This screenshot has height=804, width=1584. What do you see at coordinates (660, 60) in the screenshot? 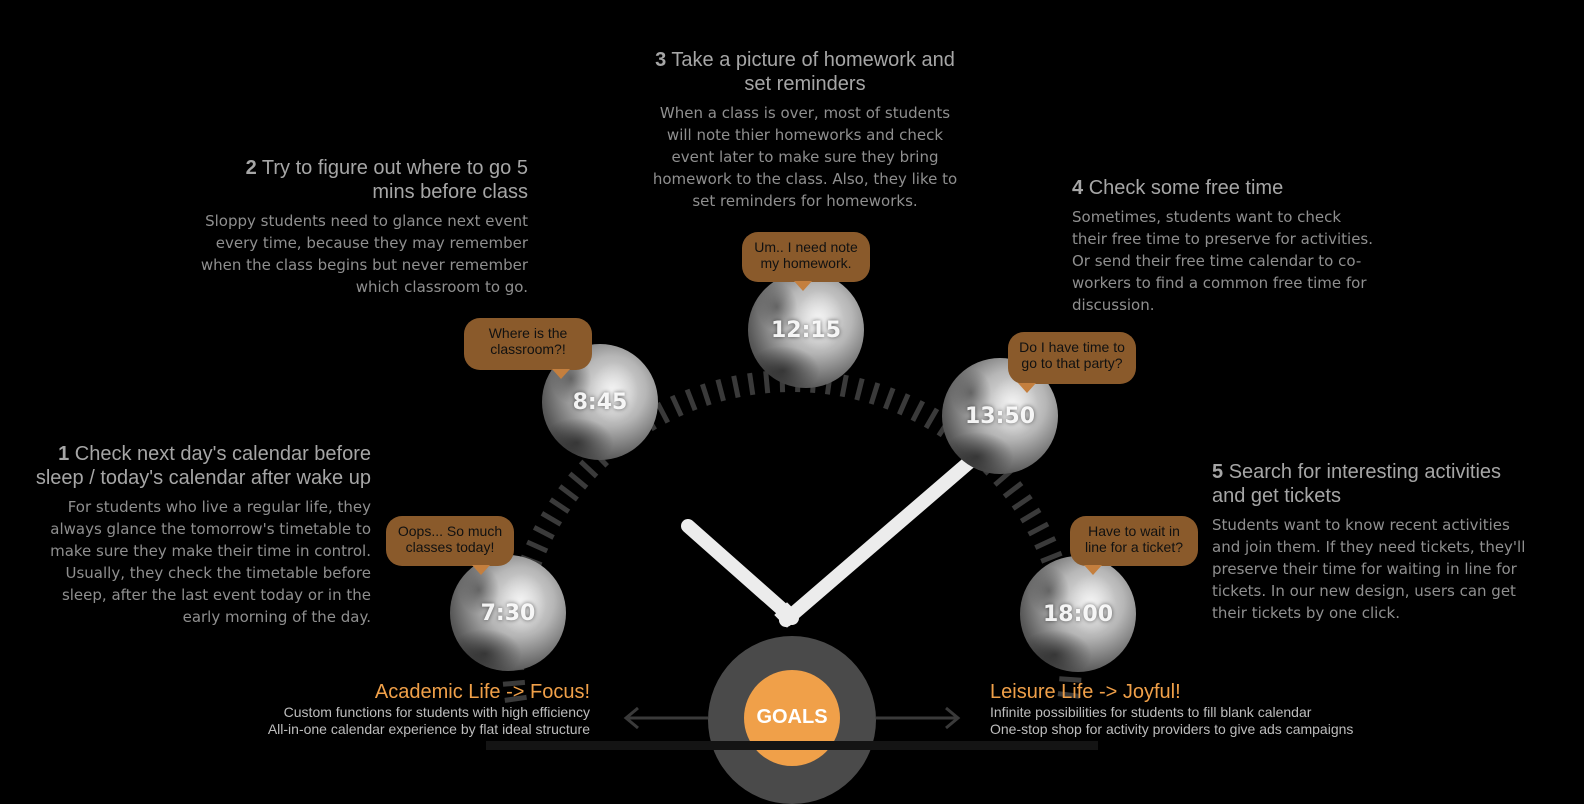
I see `step-3-number: 3` at bounding box center [660, 60].